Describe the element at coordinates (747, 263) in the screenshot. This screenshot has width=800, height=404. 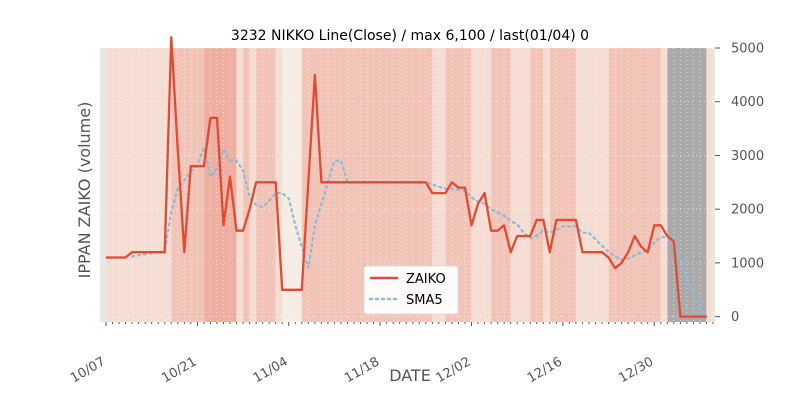
I see `y-tick-label: 1000` at that location.